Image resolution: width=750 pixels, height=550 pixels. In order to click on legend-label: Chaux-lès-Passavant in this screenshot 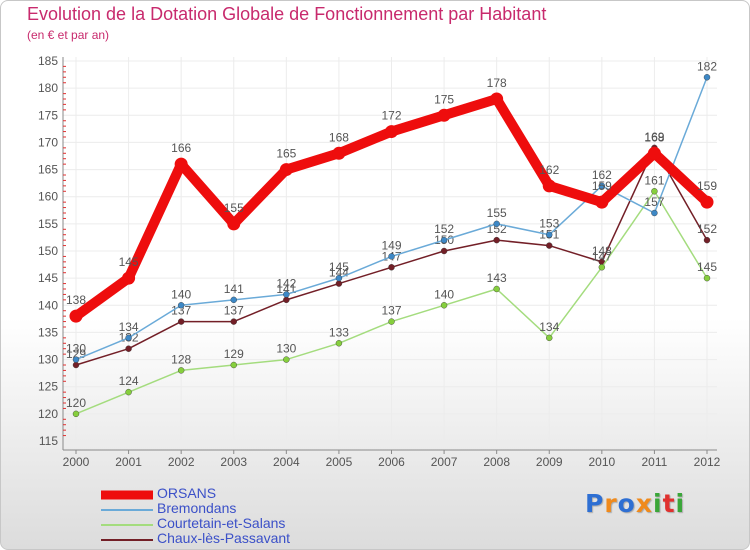, I will do `click(224, 538)`.